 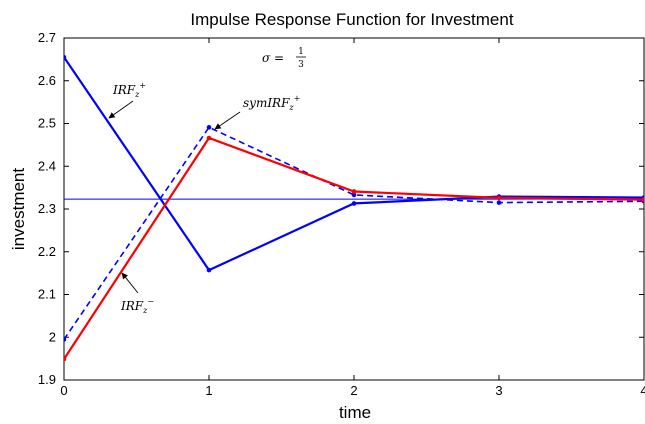 What do you see at coordinates (355, 412) in the screenshot?
I see `x-axis-label: time` at bounding box center [355, 412].